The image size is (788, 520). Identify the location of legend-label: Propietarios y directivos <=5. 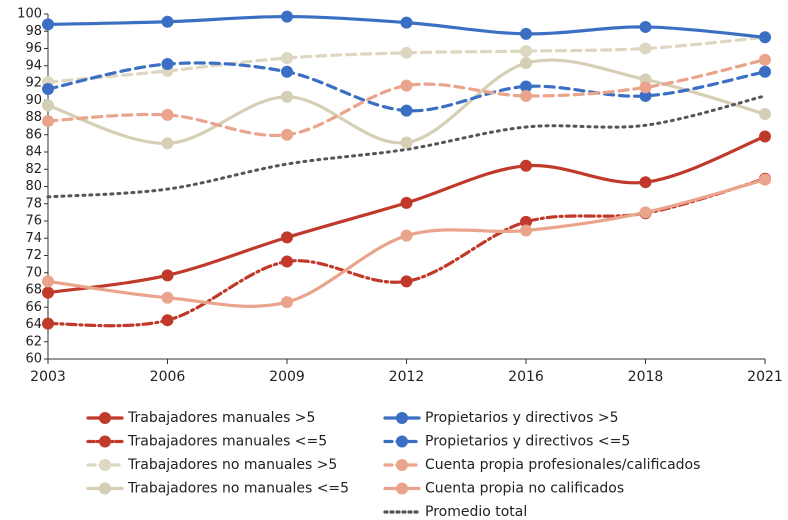
(527, 442).